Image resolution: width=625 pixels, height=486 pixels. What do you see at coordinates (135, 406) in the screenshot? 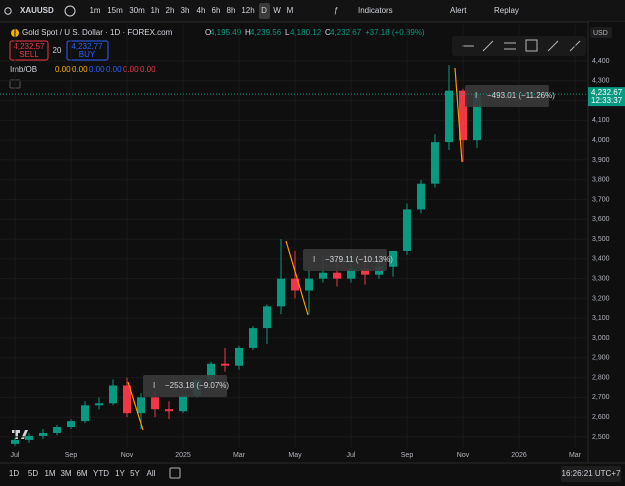
I see `annotation-line` at bounding box center [135, 406].